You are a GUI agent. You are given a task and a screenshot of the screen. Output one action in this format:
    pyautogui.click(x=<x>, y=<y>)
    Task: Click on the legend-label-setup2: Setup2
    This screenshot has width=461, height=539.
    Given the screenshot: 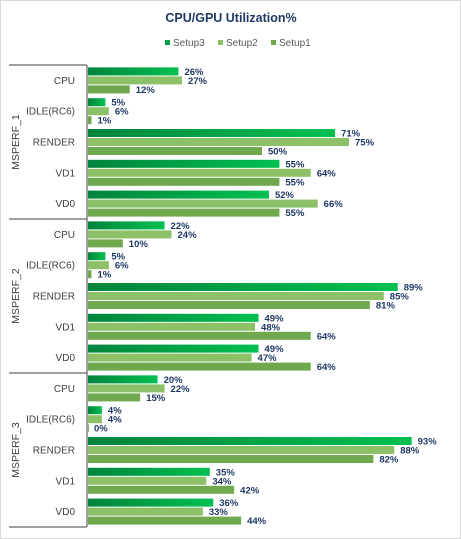 What is the action you would take?
    pyautogui.click(x=242, y=43)
    